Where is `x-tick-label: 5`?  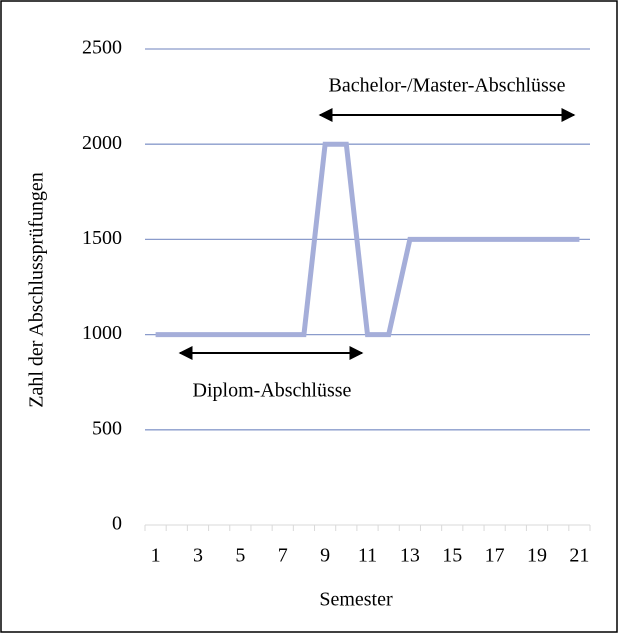 x-tick-label: 5 is located at coordinates (240, 556).